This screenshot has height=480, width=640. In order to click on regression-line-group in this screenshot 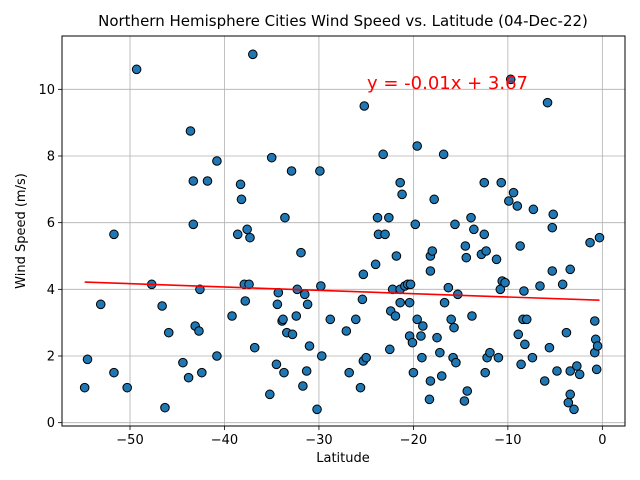, I will do `click(342, 291)`.